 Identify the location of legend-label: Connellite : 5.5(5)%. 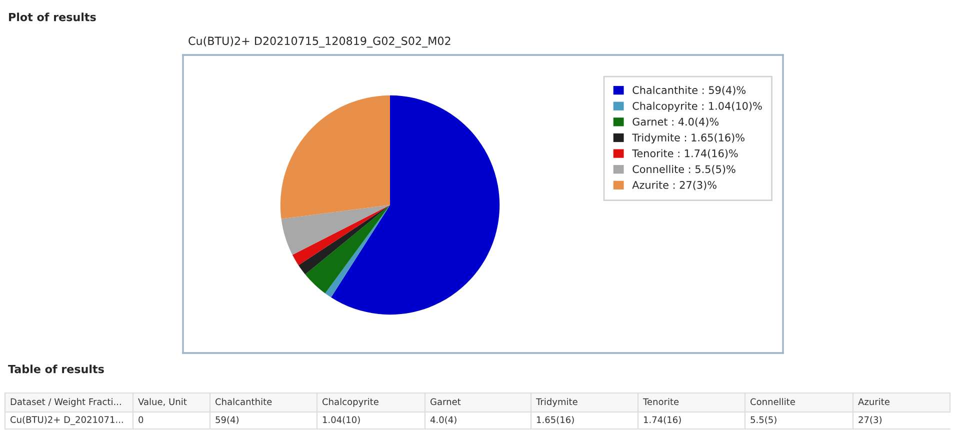
(684, 169).